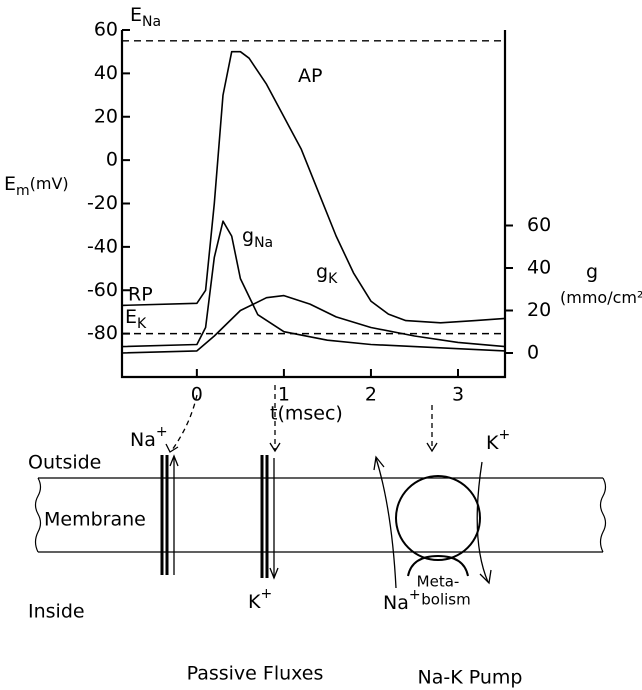  Describe the element at coordinates (23, 191) in the screenshot. I see `y-axis-label-sub: m` at that location.